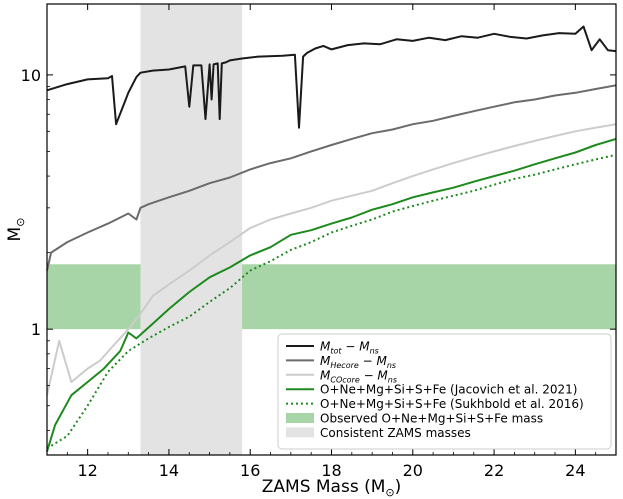 The image size is (623, 499). Describe the element at coordinates (191, 229) in the screenshot. I see `band-consistent-zams` at that location.